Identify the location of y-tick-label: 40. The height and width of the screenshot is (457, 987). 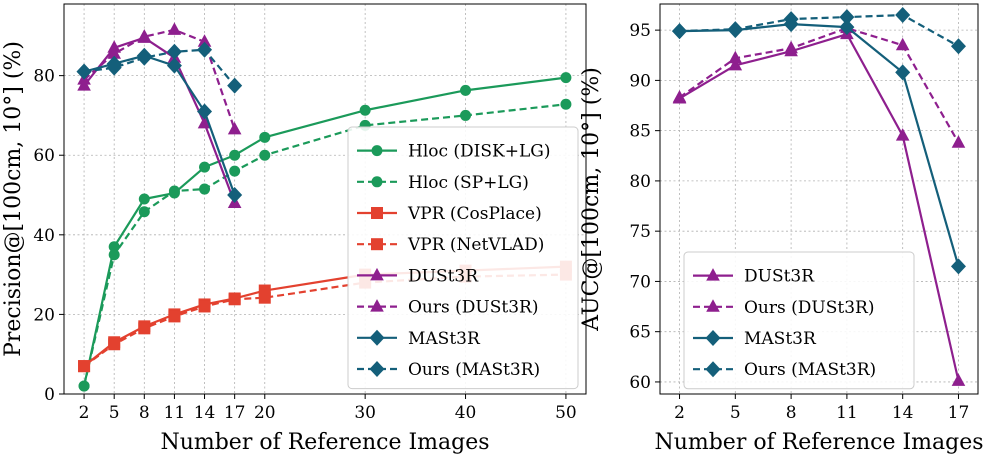
(44, 236).